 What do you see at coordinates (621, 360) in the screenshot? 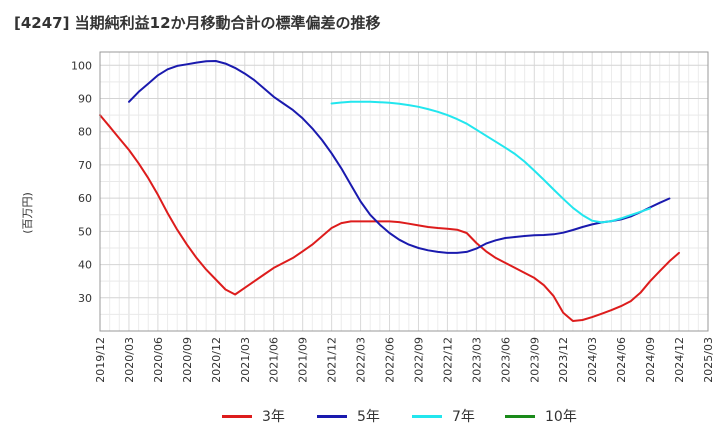
I see `x-tick-label: 2024/06` at bounding box center [621, 360].